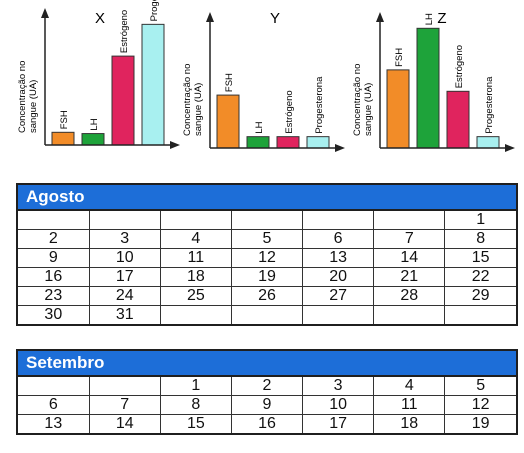 The image size is (524, 453). Describe the element at coordinates (228, 121) in the screenshot. I see `bar-fsh` at that location.